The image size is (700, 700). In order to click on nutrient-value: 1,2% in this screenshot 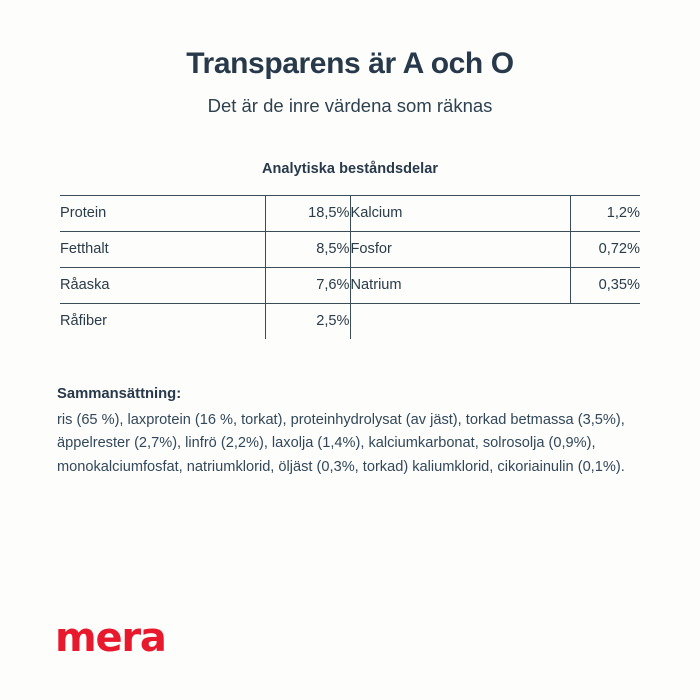, I will do `click(604, 213)`.